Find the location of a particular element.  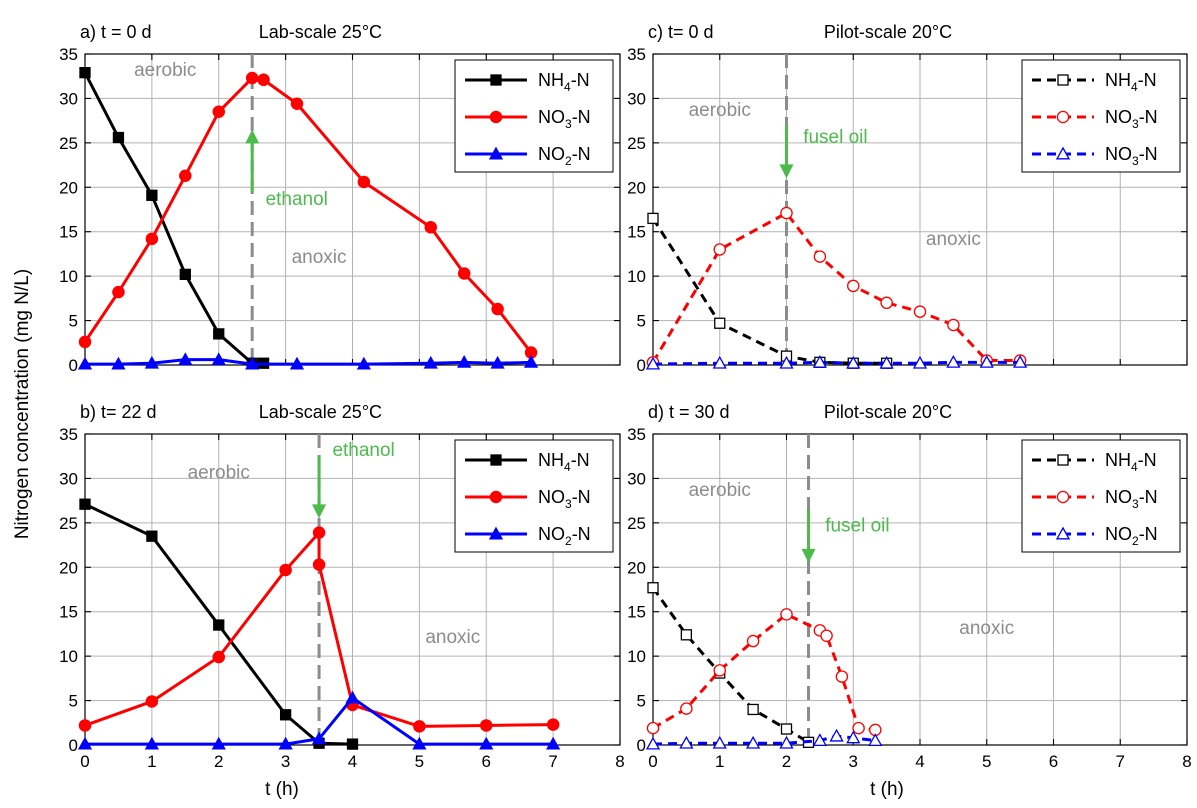

panel-label: b) t= 22 d is located at coordinates (118, 412).